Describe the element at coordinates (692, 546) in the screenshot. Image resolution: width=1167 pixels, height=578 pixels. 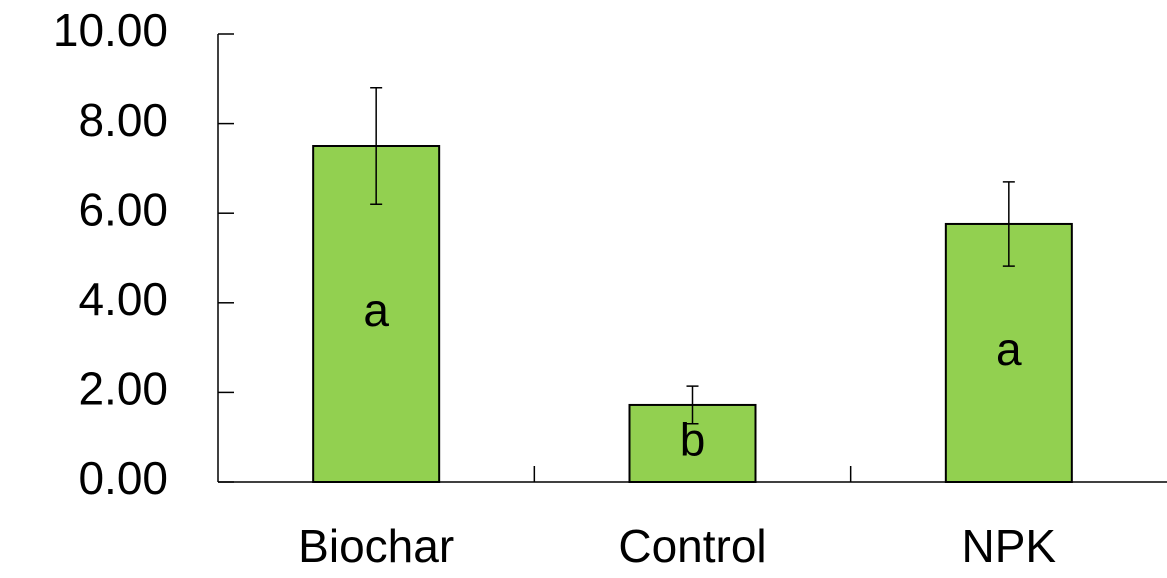
I see `x-tick-label: Control` at that location.